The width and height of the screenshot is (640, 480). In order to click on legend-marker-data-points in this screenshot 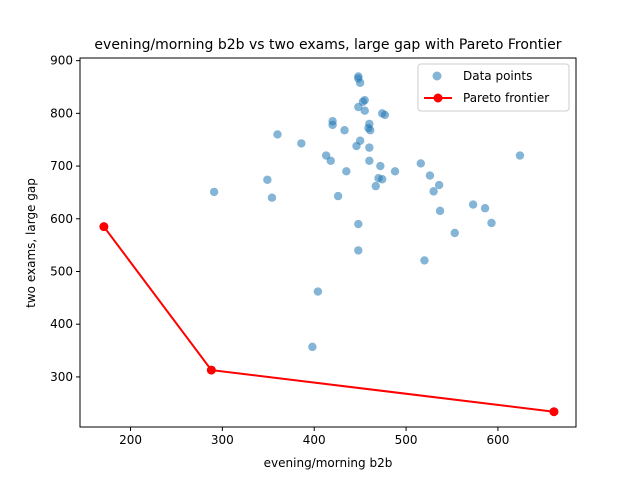, I will do `click(437, 76)`.